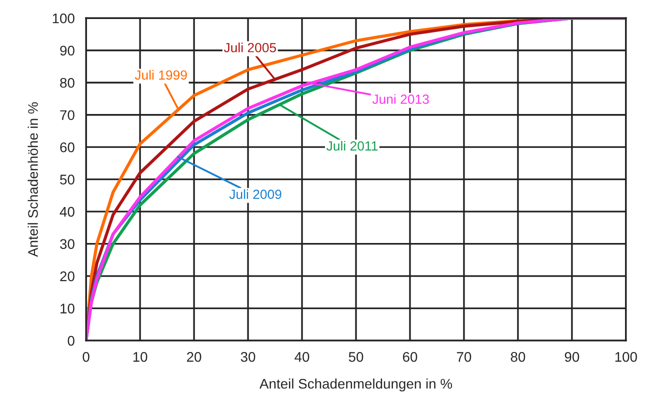  What do you see at coordinates (67, 244) in the screenshot?
I see `y-tick-label: 30` at bounding box center [67, 244].